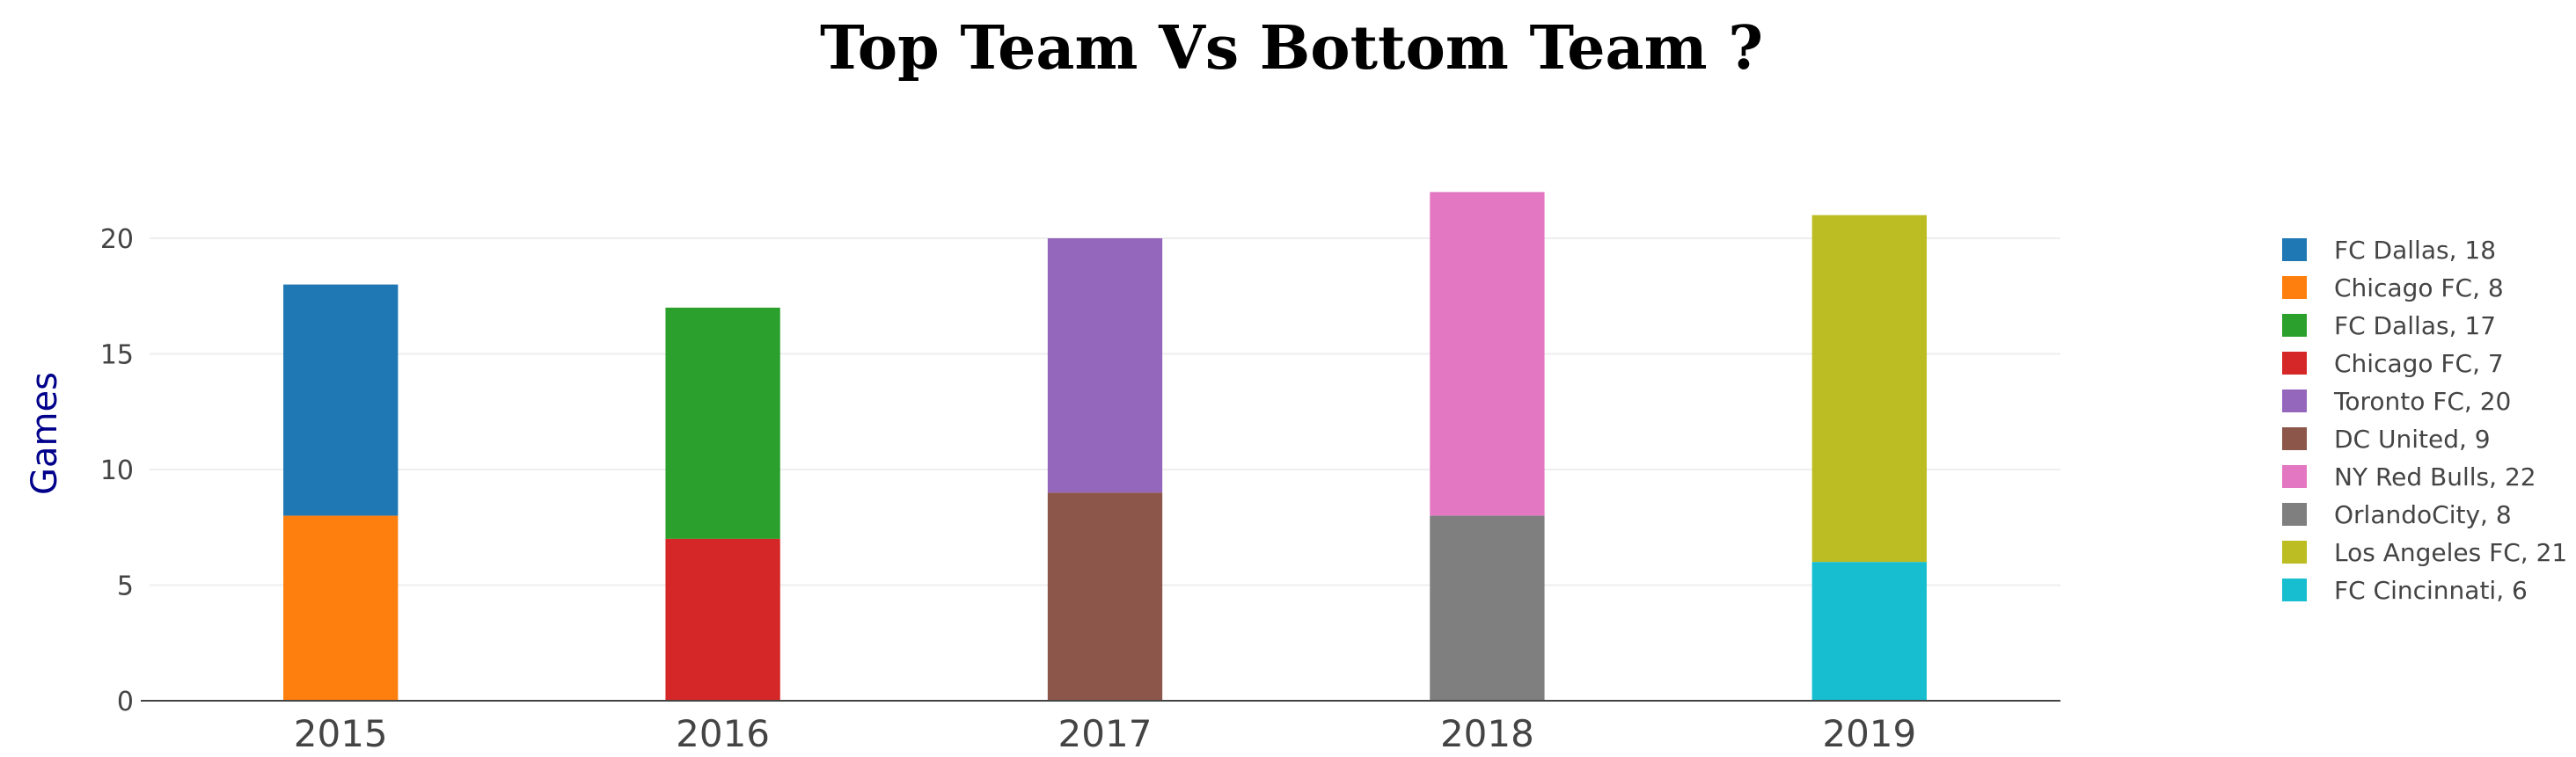  I want to click on bar-2019-bottom, so click(1869, 631).